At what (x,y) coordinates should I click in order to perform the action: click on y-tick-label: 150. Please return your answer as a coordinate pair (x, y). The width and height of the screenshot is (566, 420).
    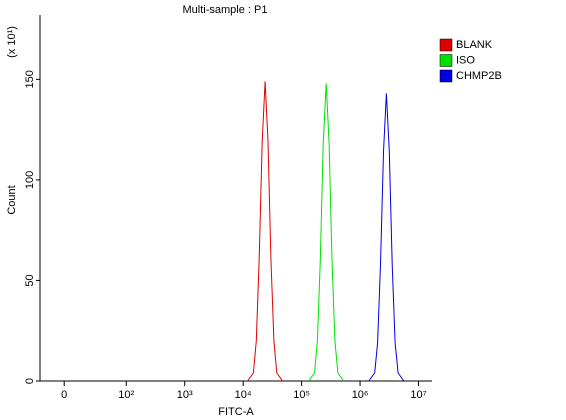
    Looking at the image, I should click on (30, 79).